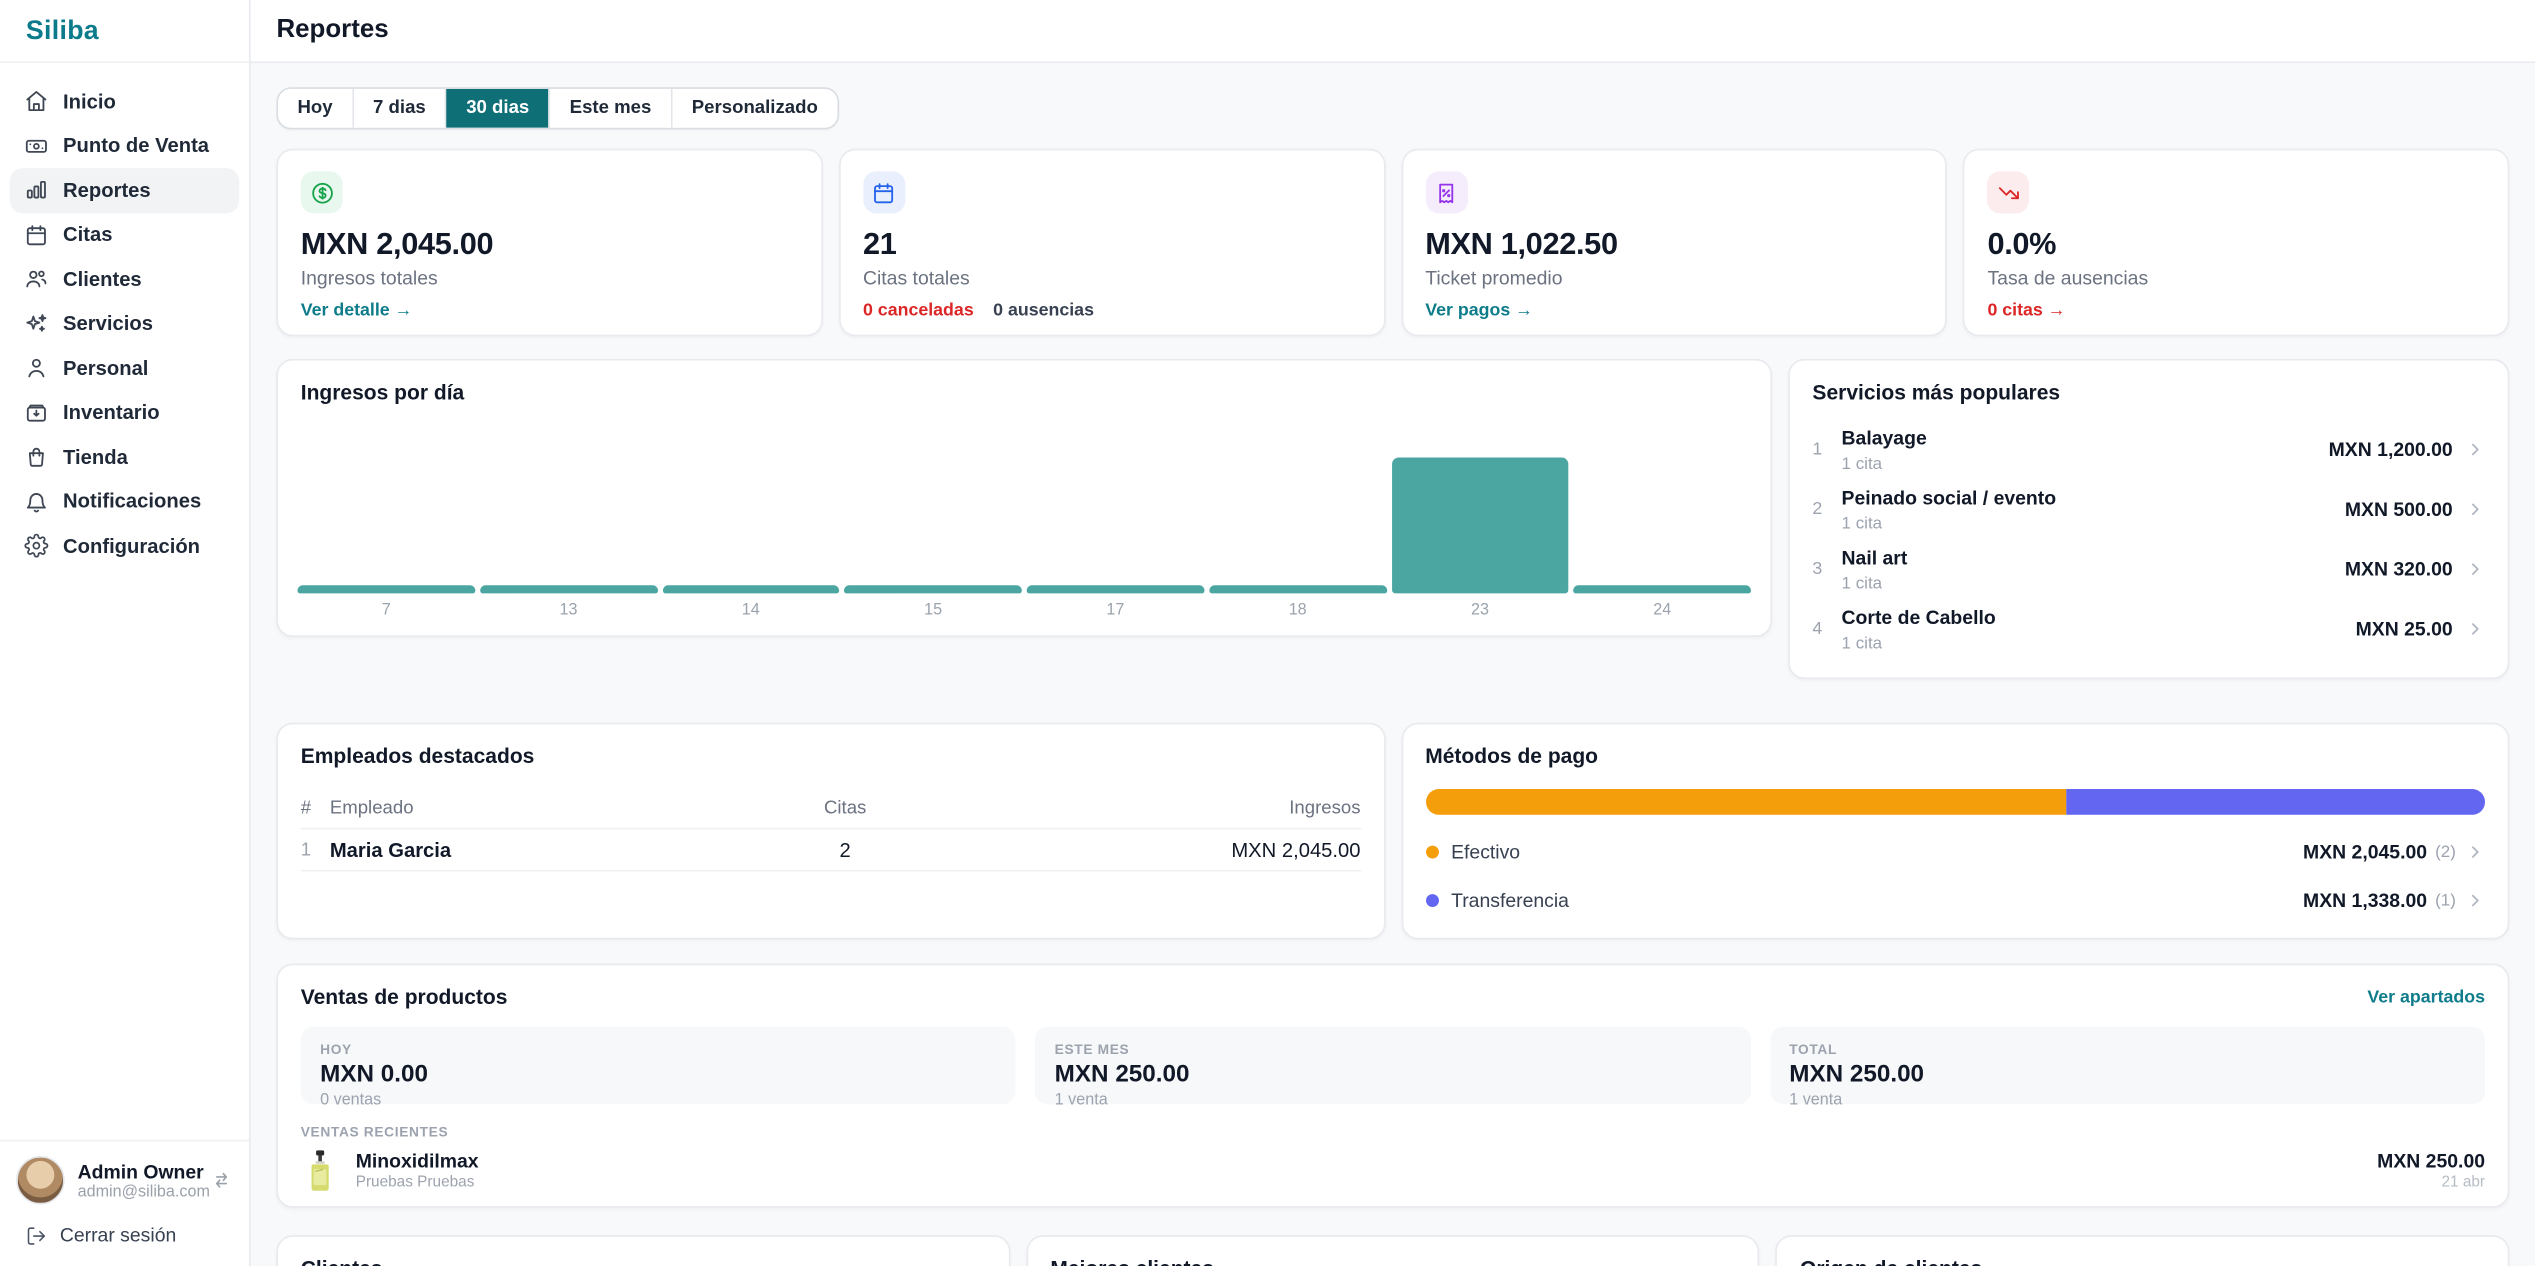 This screenshot has width=2535, height=1266. I want to click on mejores-clientes-panel: Mejores clientes, so click(1393, 1250).